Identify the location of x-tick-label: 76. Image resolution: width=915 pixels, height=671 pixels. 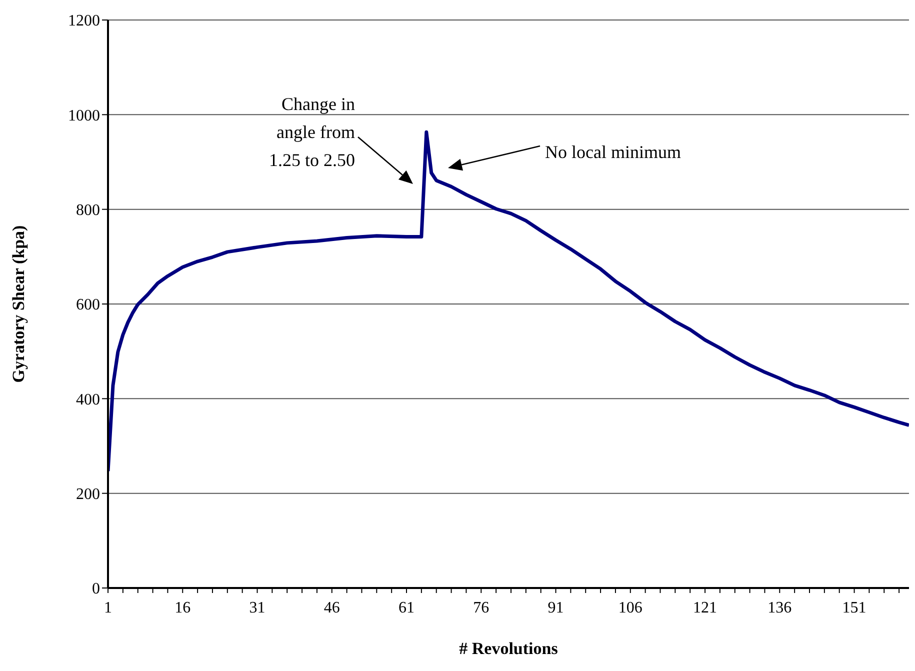
(481, 607).